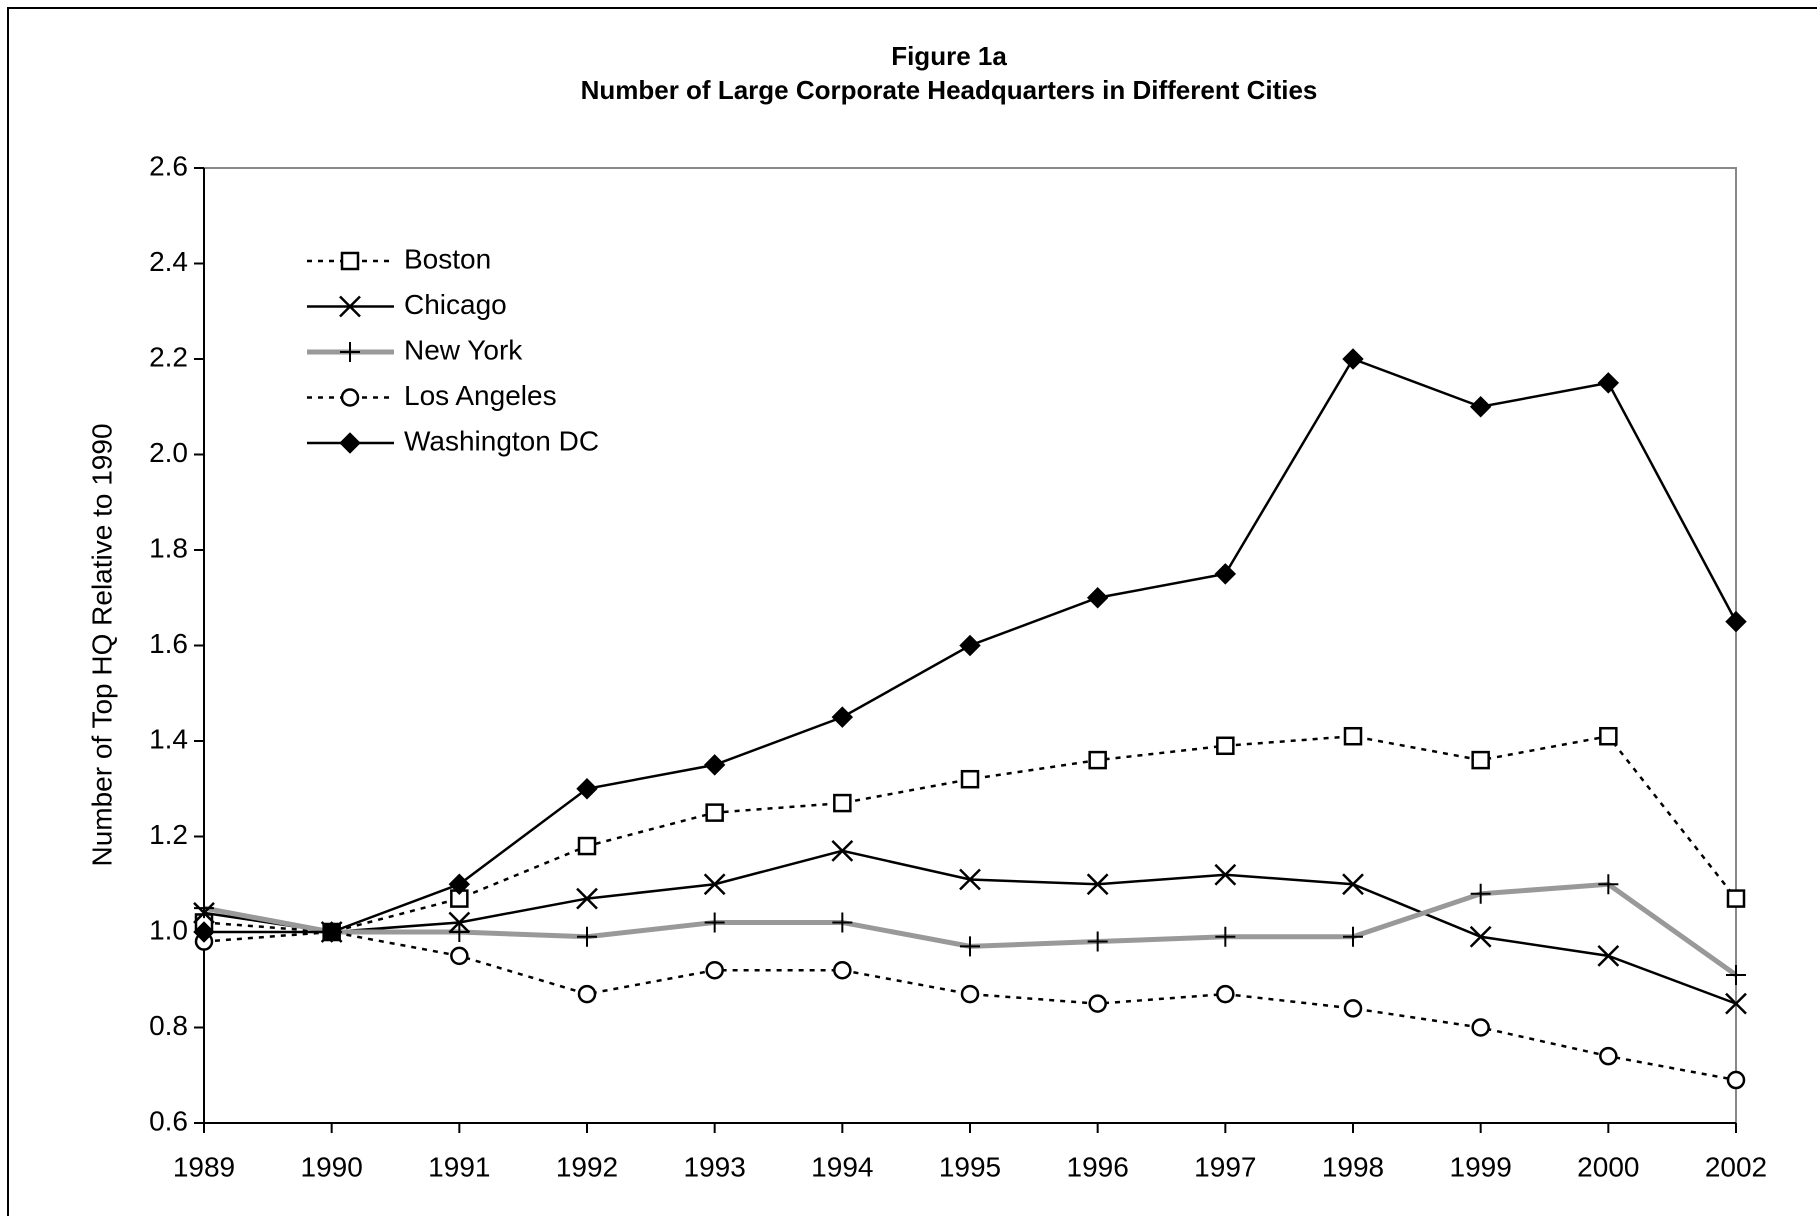 This screenshot has height=1216, width=1817. I want to click on y-tick-label: 1.2, so click(168, 834).